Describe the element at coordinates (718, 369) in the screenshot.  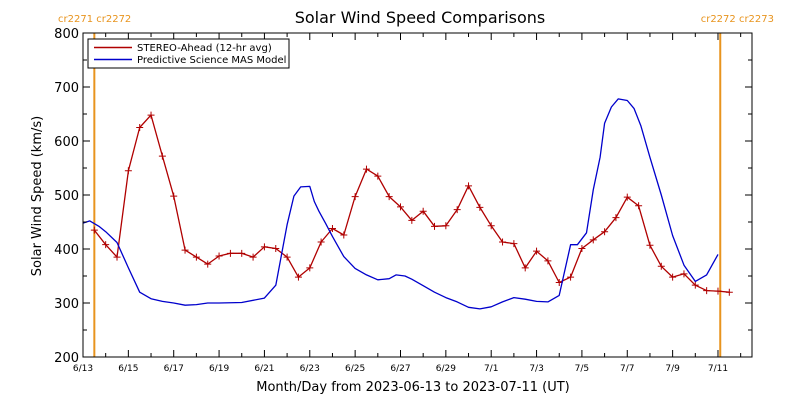
I see `x-tick-label: 7/11` at that location.